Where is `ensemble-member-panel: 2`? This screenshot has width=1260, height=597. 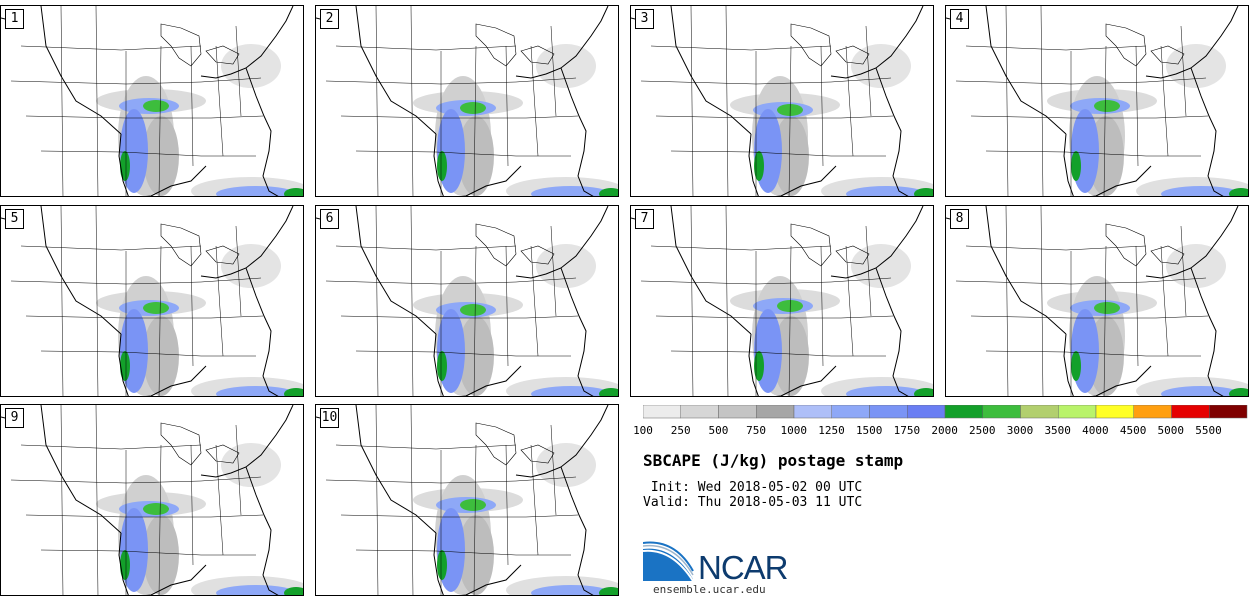 ensemble-member-panel: 2 is located at coordinates (467, 101).